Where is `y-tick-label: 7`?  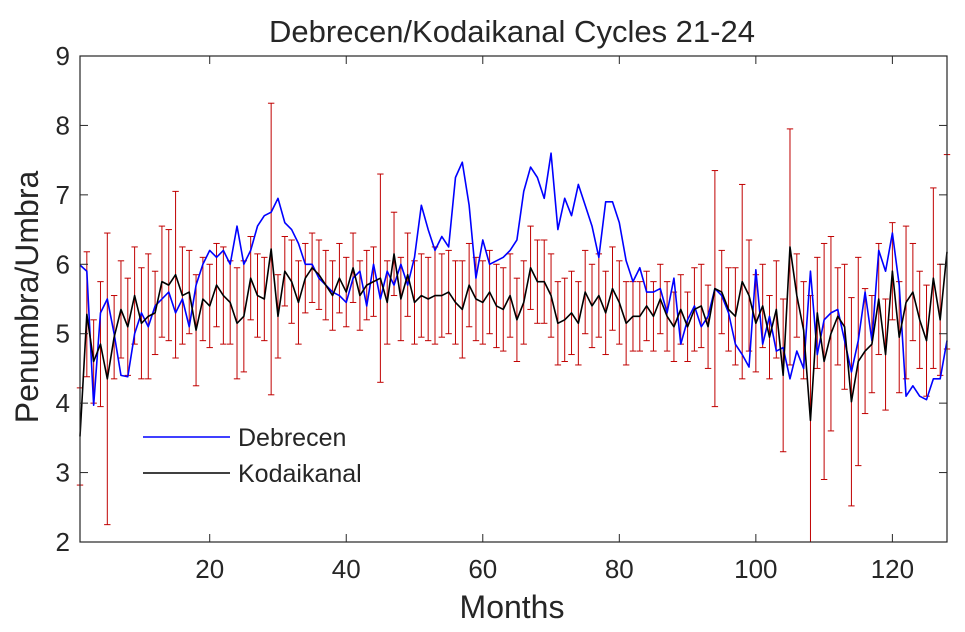
y-tick-label: 7 is located at coordinates (63, 195).